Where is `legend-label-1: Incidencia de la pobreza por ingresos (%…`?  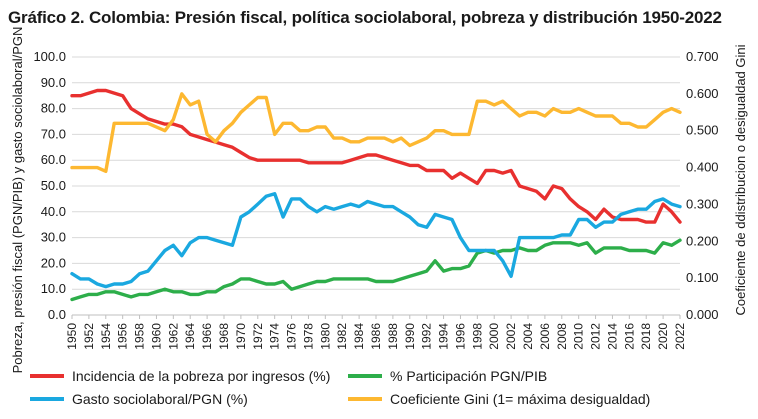 legend-label-1: Incidencia de la pobreza por ingresos (%… is located at coordinates (201, 376).